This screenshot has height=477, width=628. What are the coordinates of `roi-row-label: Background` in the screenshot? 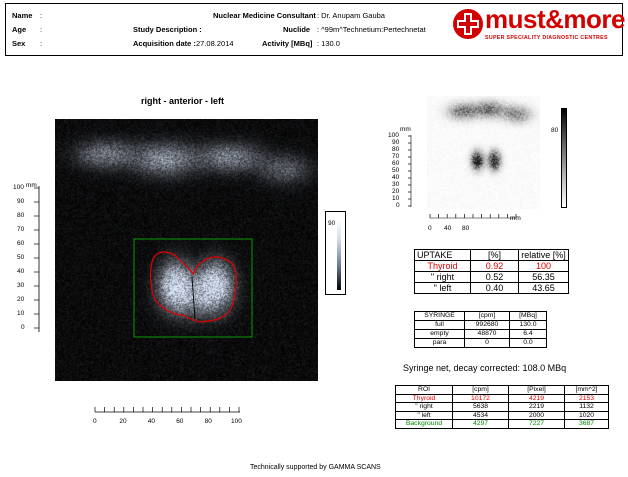 It's located at (424, 424).